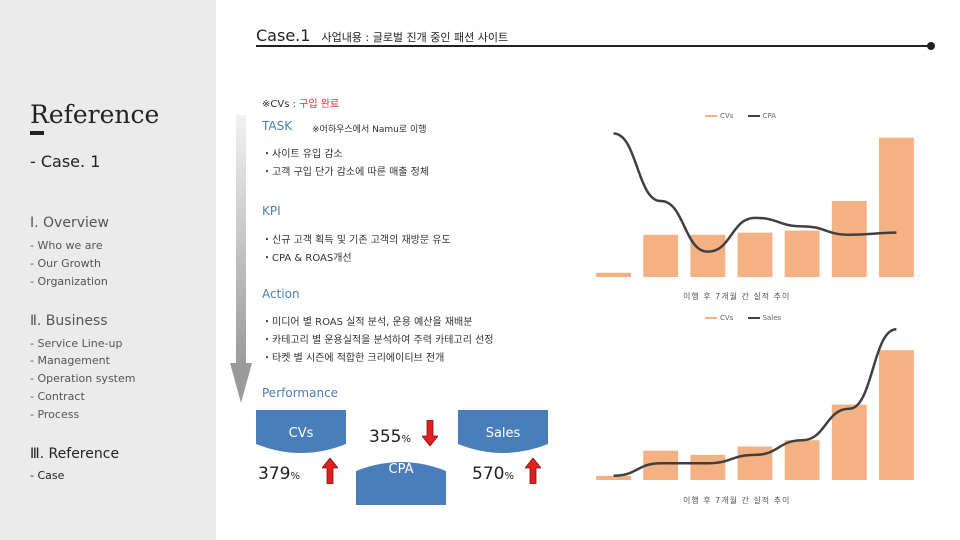 The width and height of the screenshot is (960, 540). Describe the element at coordinates (755, 192) in the screenshot. I see `chart1-line` at that location.